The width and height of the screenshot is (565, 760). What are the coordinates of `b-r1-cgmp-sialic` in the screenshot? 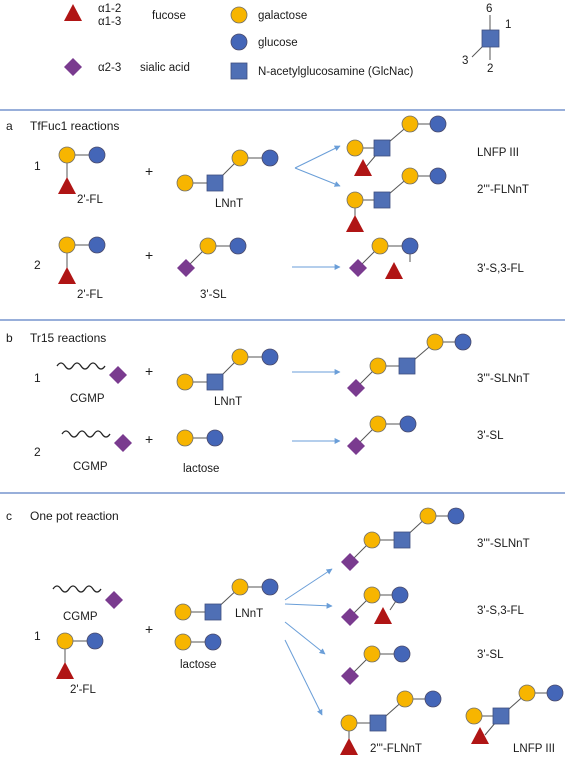 It's located at (118, 375).